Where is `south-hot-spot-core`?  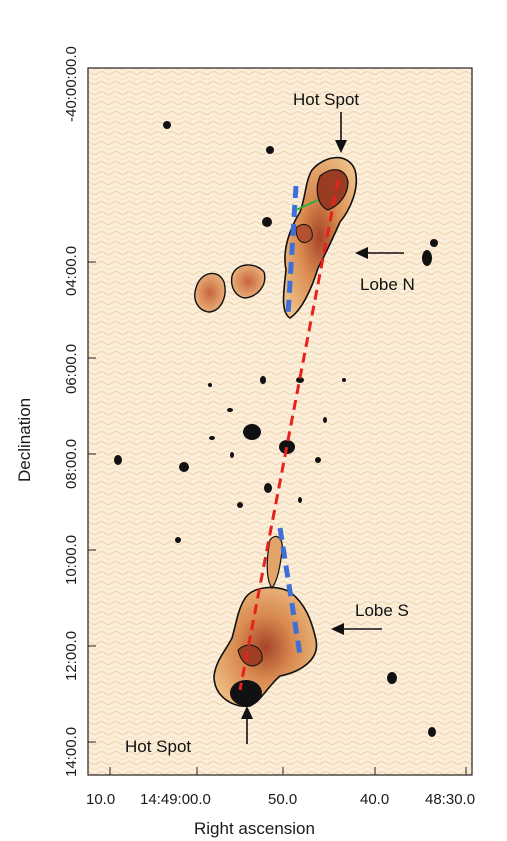 south-hot-spot-core is located at coordinates (246, 693).